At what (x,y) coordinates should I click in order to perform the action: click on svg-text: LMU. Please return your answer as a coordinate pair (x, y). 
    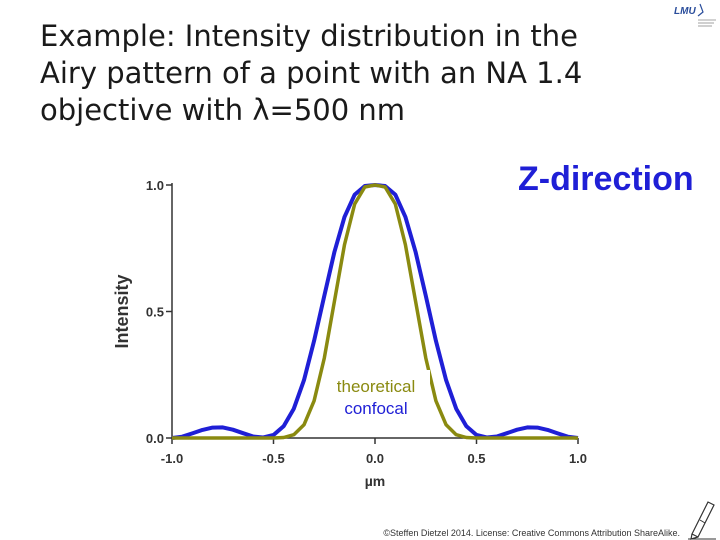
    Looking at the image, I should click on (685, 11).